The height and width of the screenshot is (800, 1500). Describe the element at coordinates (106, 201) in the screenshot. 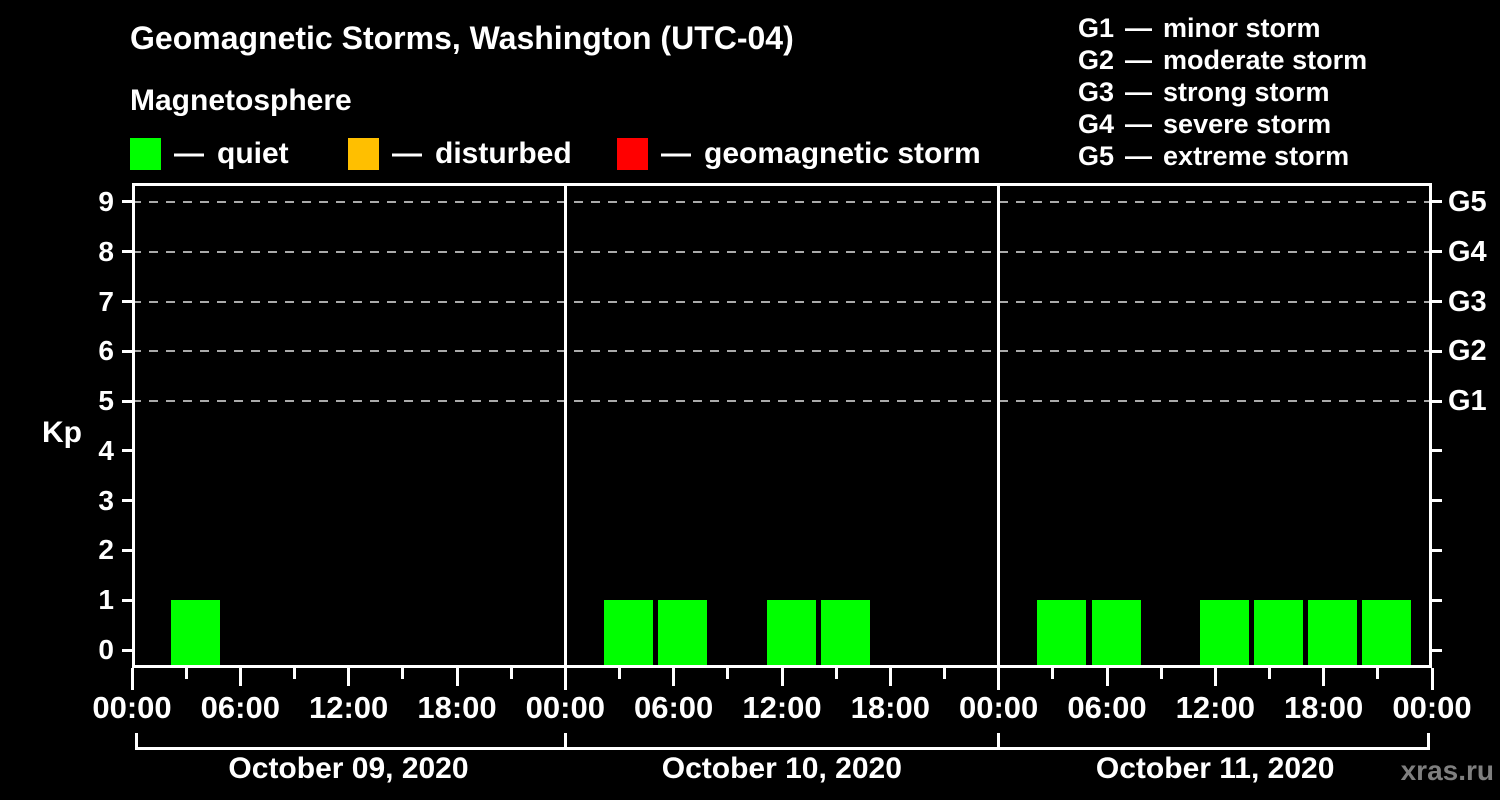

I see `y-tick-label: 9` at that location.